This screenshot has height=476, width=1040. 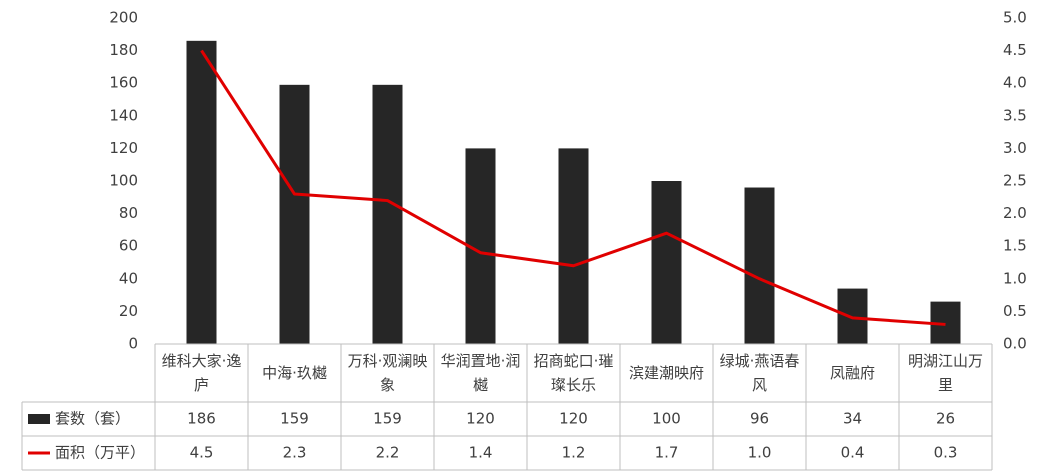 I want to click on table-value: 100, so click(x=666, y=419).